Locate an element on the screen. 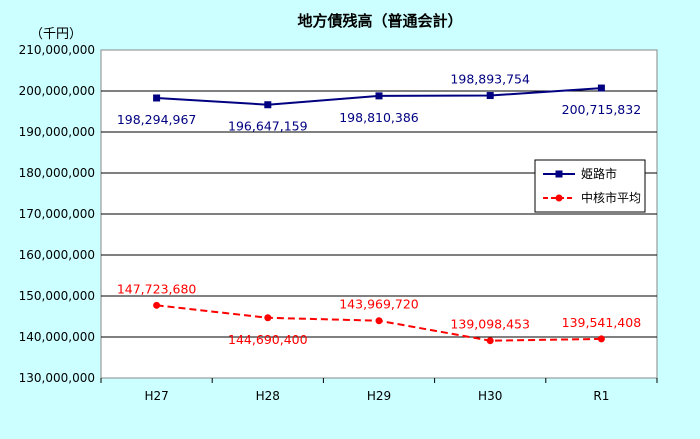  x-tick-label: H27 is located at coordinates (156, 396).